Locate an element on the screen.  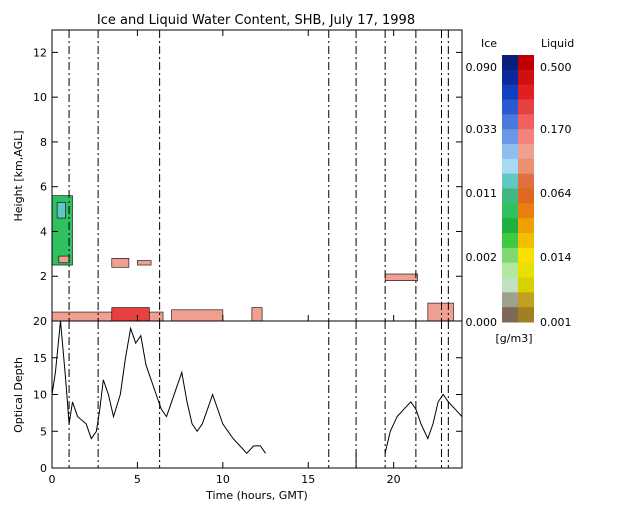
colorbar-ice-swatches is located at coordinates (510, 189).